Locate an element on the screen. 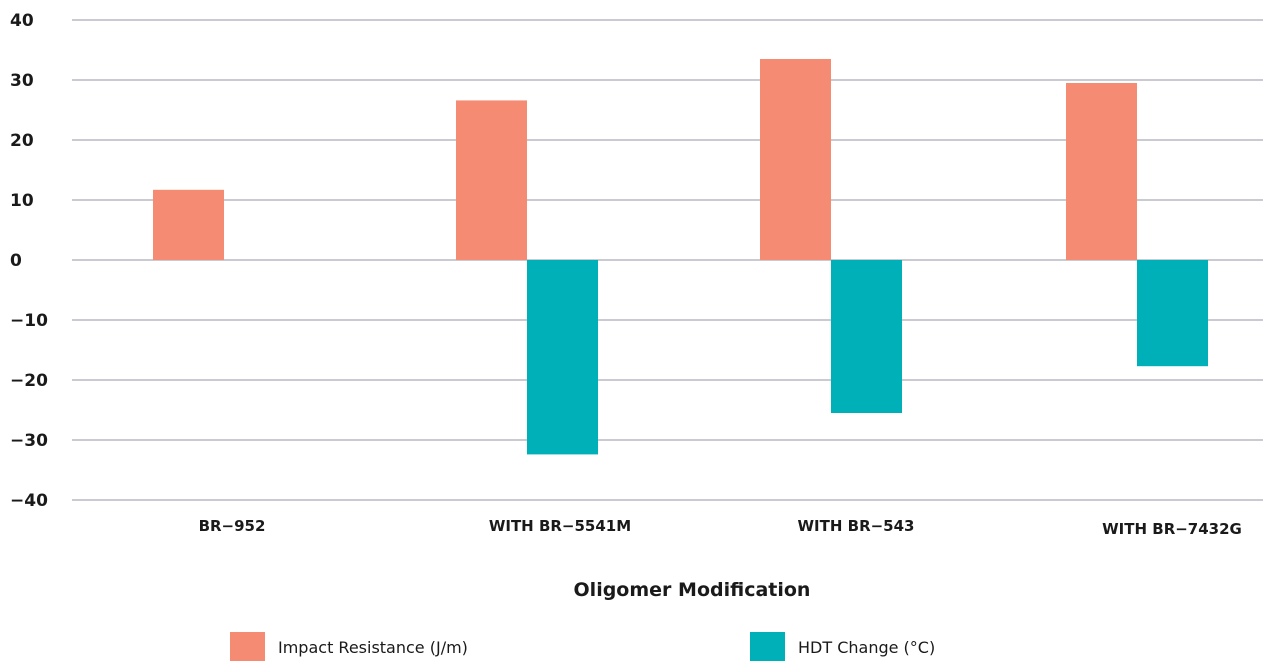 The height and width of the screenshot is (661, 1263). y-tick-label: 30 is located at coordinates (22, 81).